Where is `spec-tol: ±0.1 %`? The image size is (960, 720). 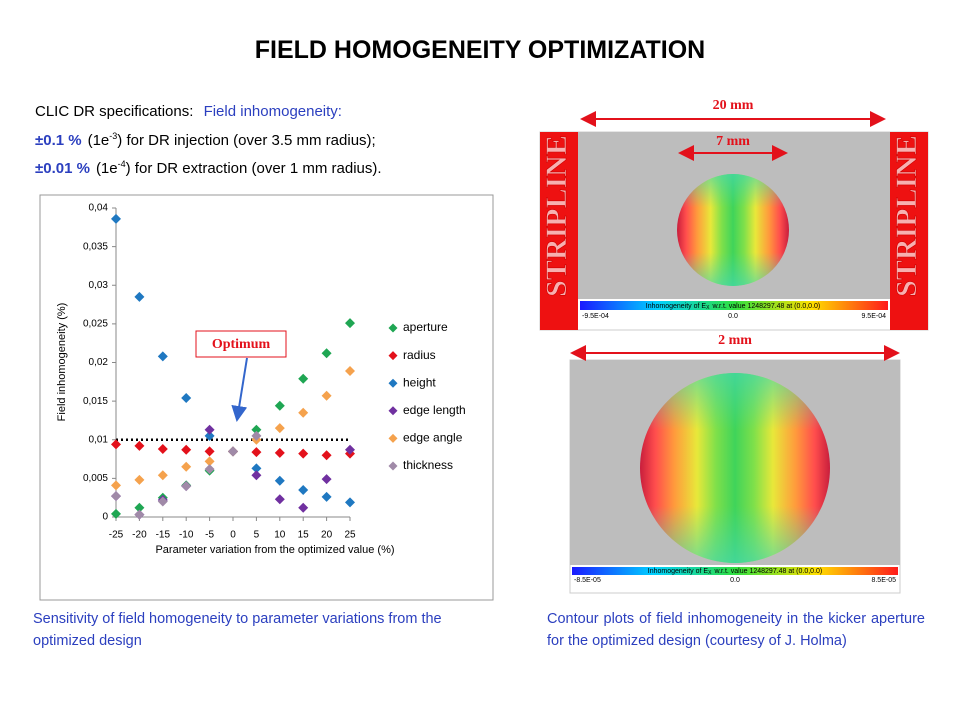 spec-tol: ±0.1 % is located at coordinates (58, 140).